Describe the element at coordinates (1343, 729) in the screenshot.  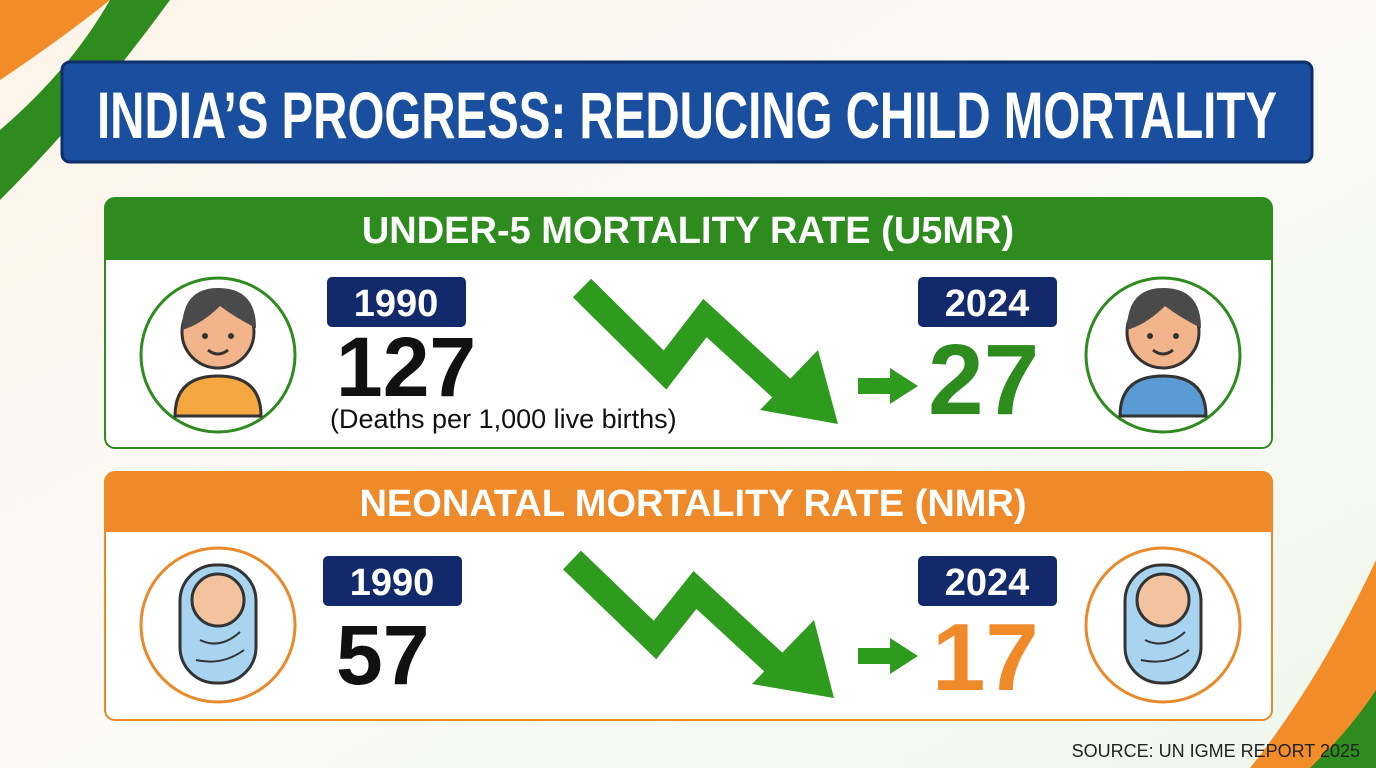
I see `swoosh-green-br` at that location.